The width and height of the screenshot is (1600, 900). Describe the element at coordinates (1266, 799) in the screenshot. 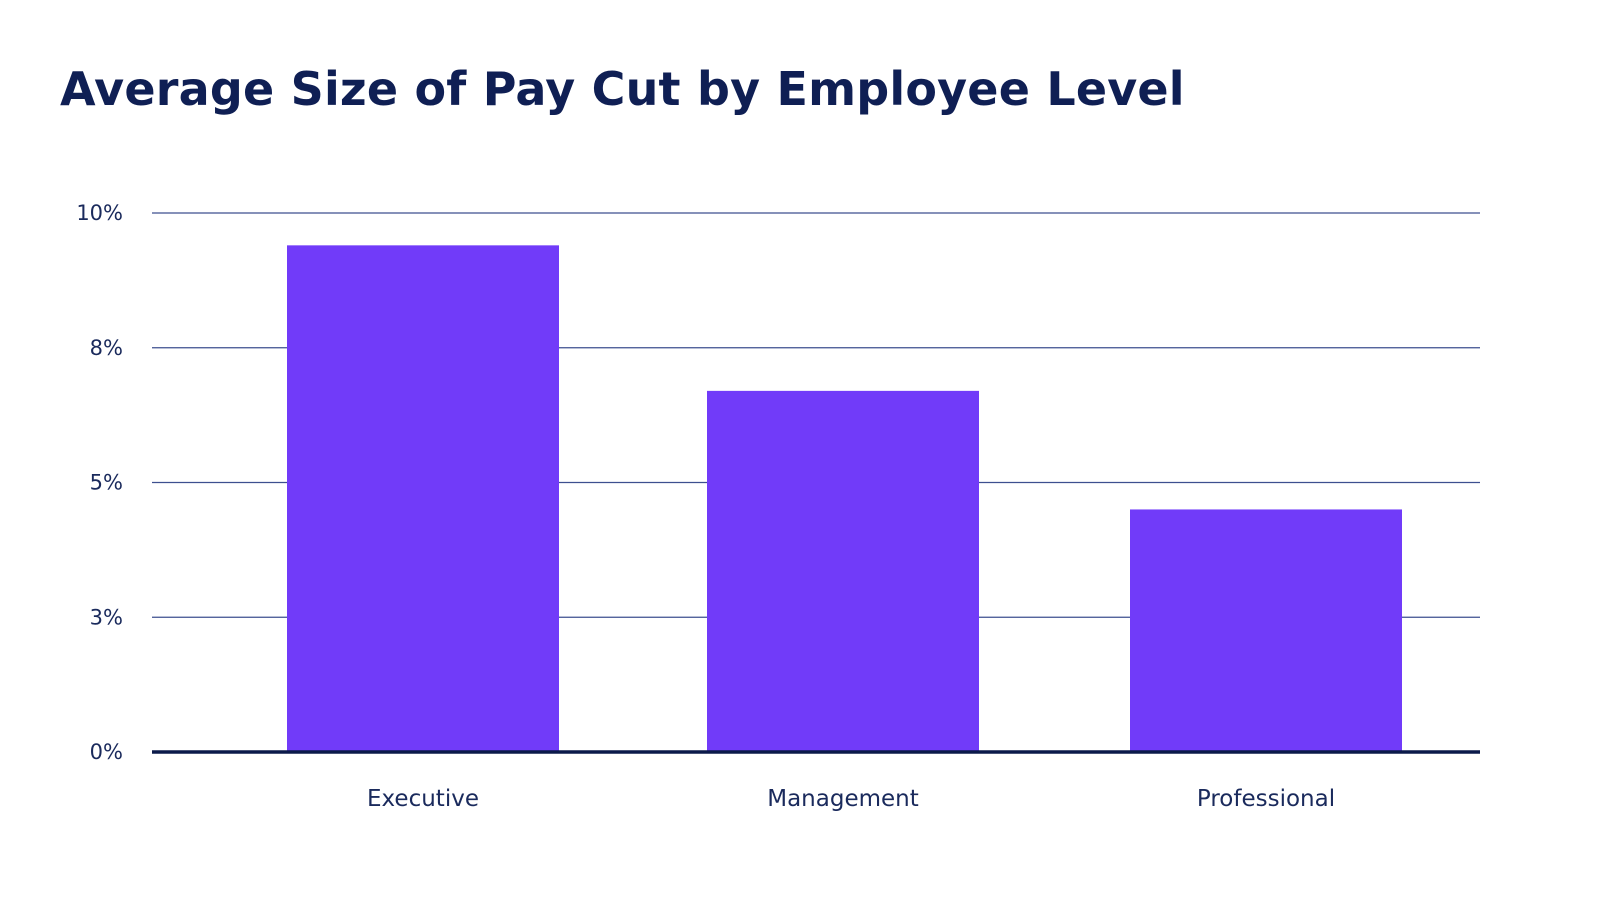

I see `x-tick-label: Professional` at that location.